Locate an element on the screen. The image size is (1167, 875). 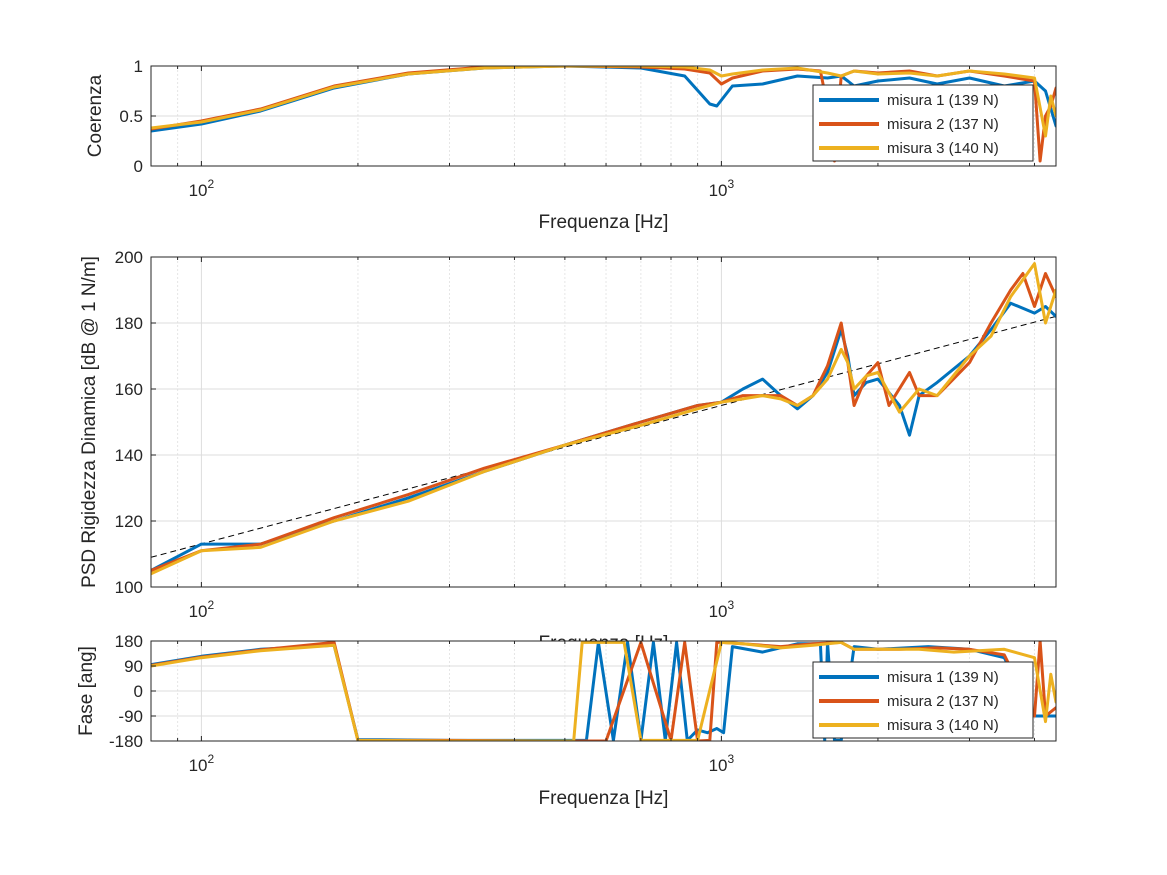
y-tick-label: 140 is located at coordinates (129, 455).